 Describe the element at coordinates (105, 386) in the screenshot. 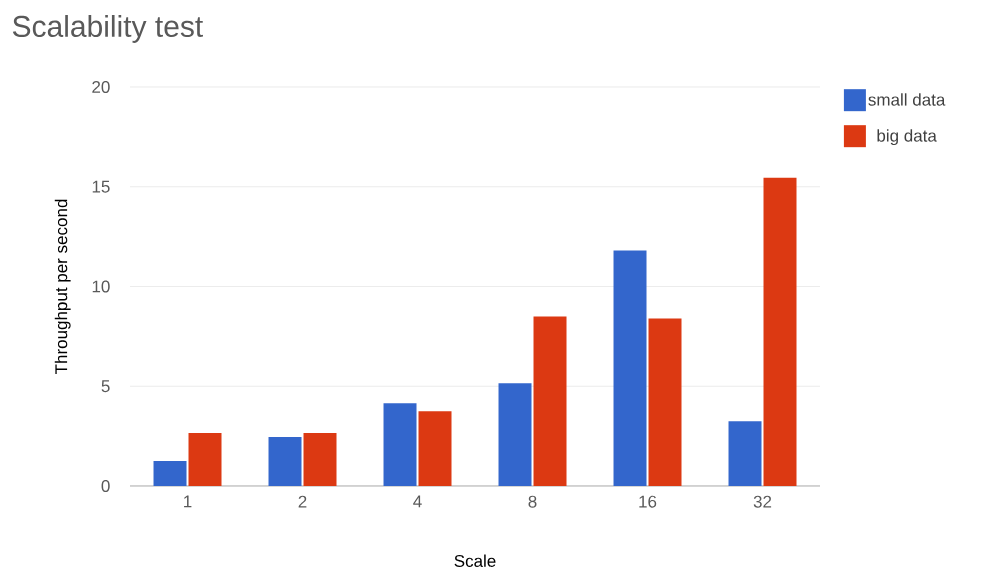

I see `y-tick-label: 5` at that location.